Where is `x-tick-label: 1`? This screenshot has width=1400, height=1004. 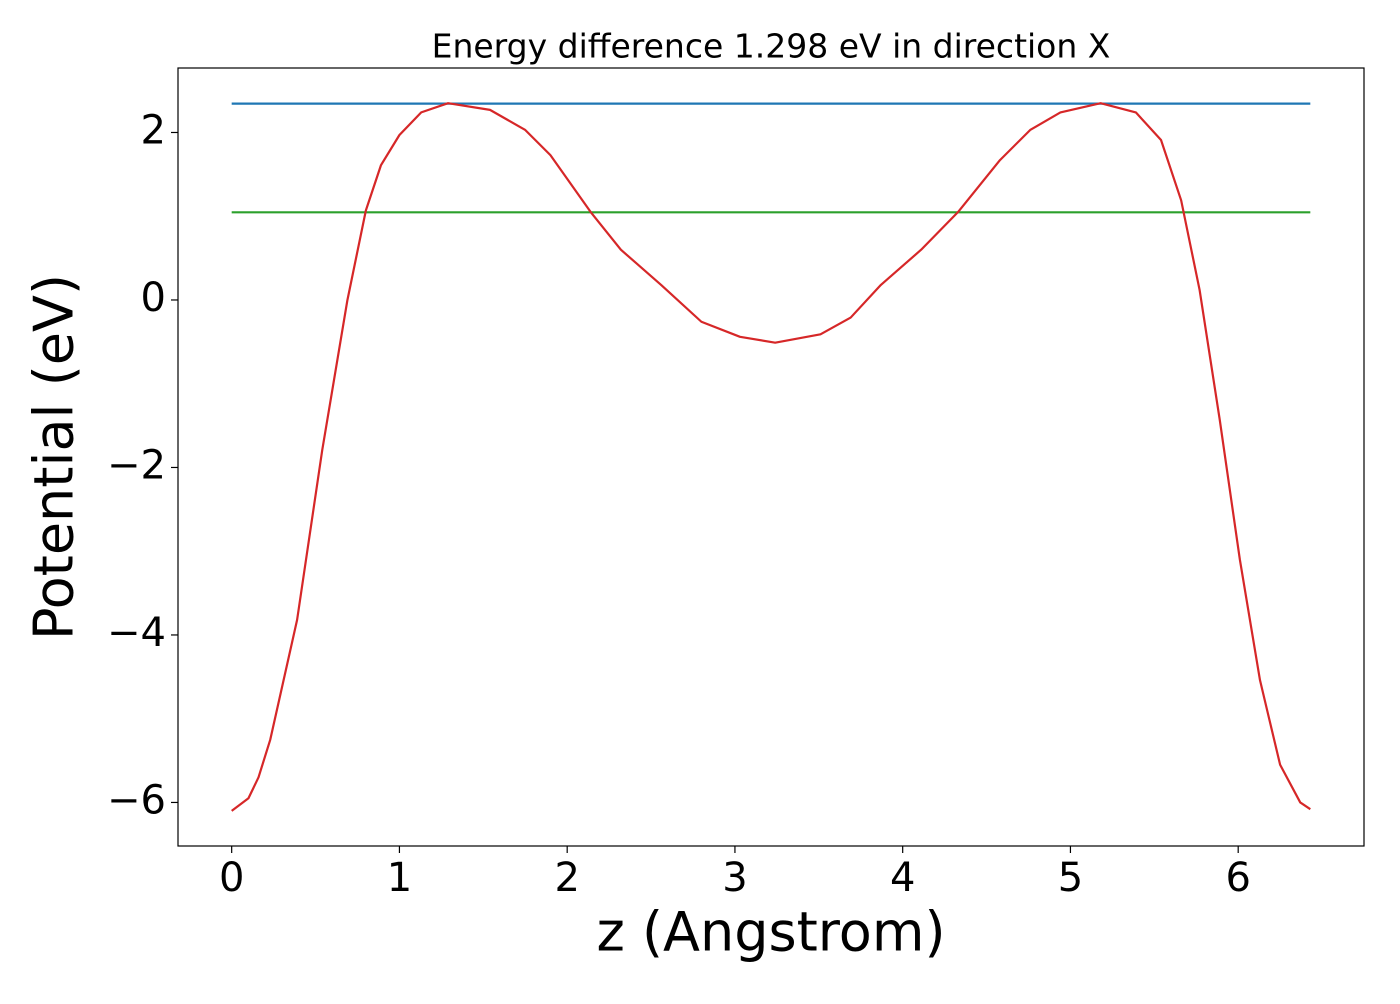 x-tick-label: 1 is located at coordinates (399, 878).